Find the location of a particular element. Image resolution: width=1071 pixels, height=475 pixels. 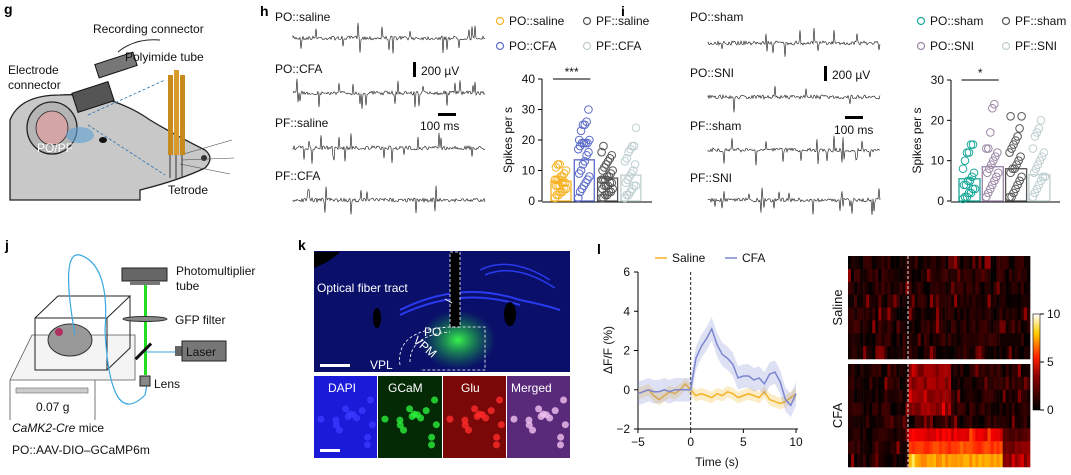

gfp-filter-label: GFP filter is located at coordinates (200, 320).